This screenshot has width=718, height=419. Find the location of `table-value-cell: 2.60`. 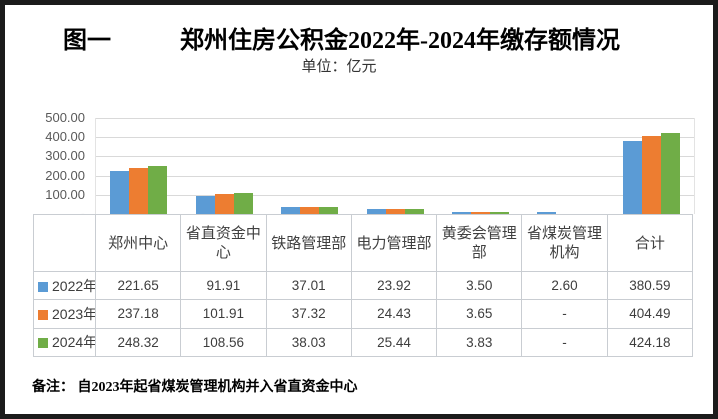

table-value-cell: 2.60 is located at coordinates (564, 285).